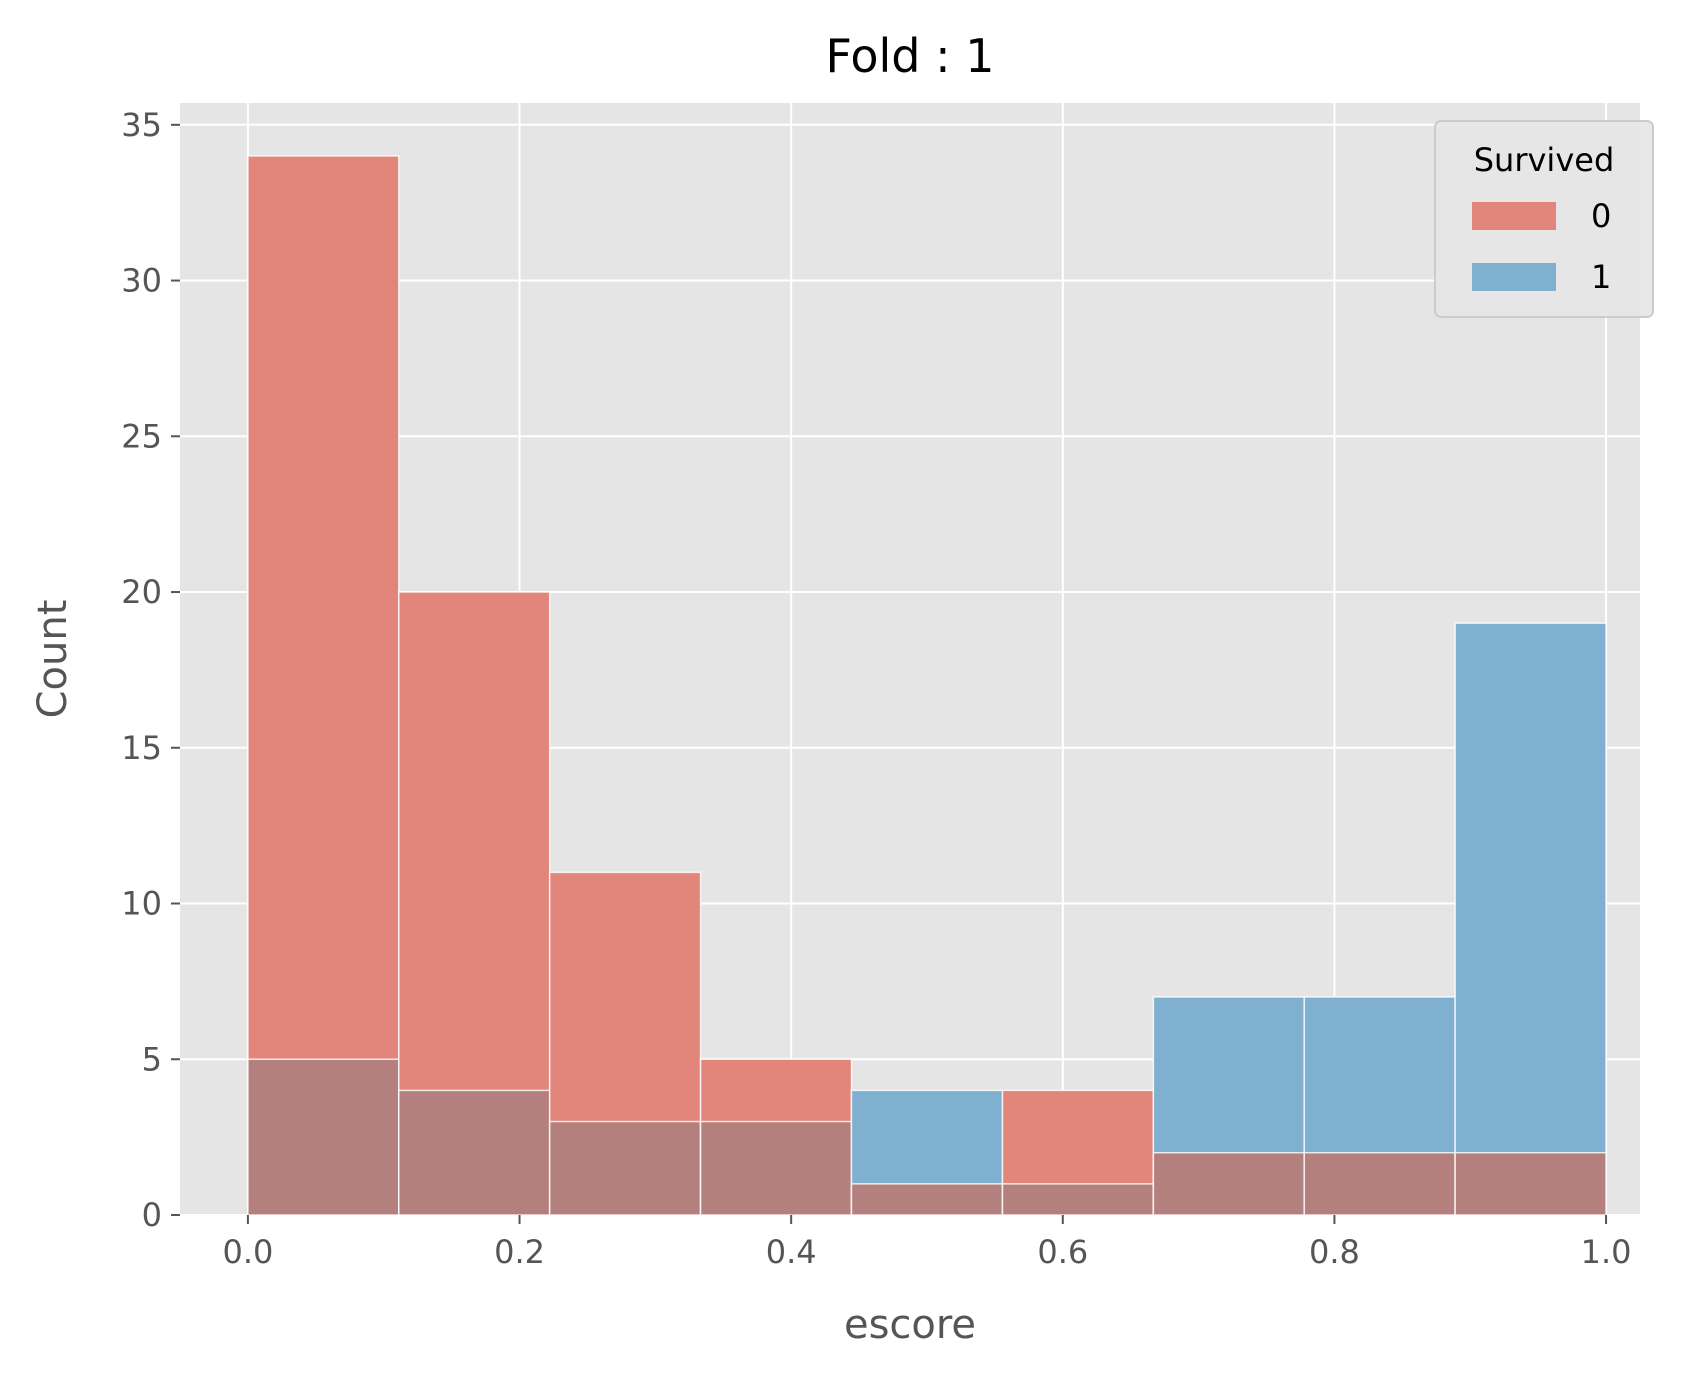 The height and width of the screenshot is (1373, 1694). I want to click on legend: Survived 0 1, so click(1544, 219).